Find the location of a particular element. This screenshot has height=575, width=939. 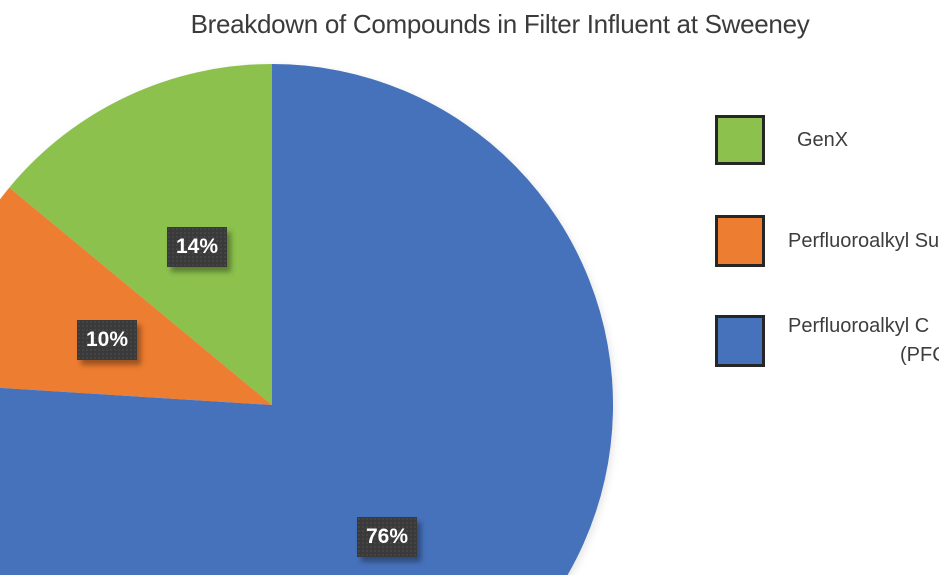

data-label-sulfonates: 10% is located at coordinates (107, 340).